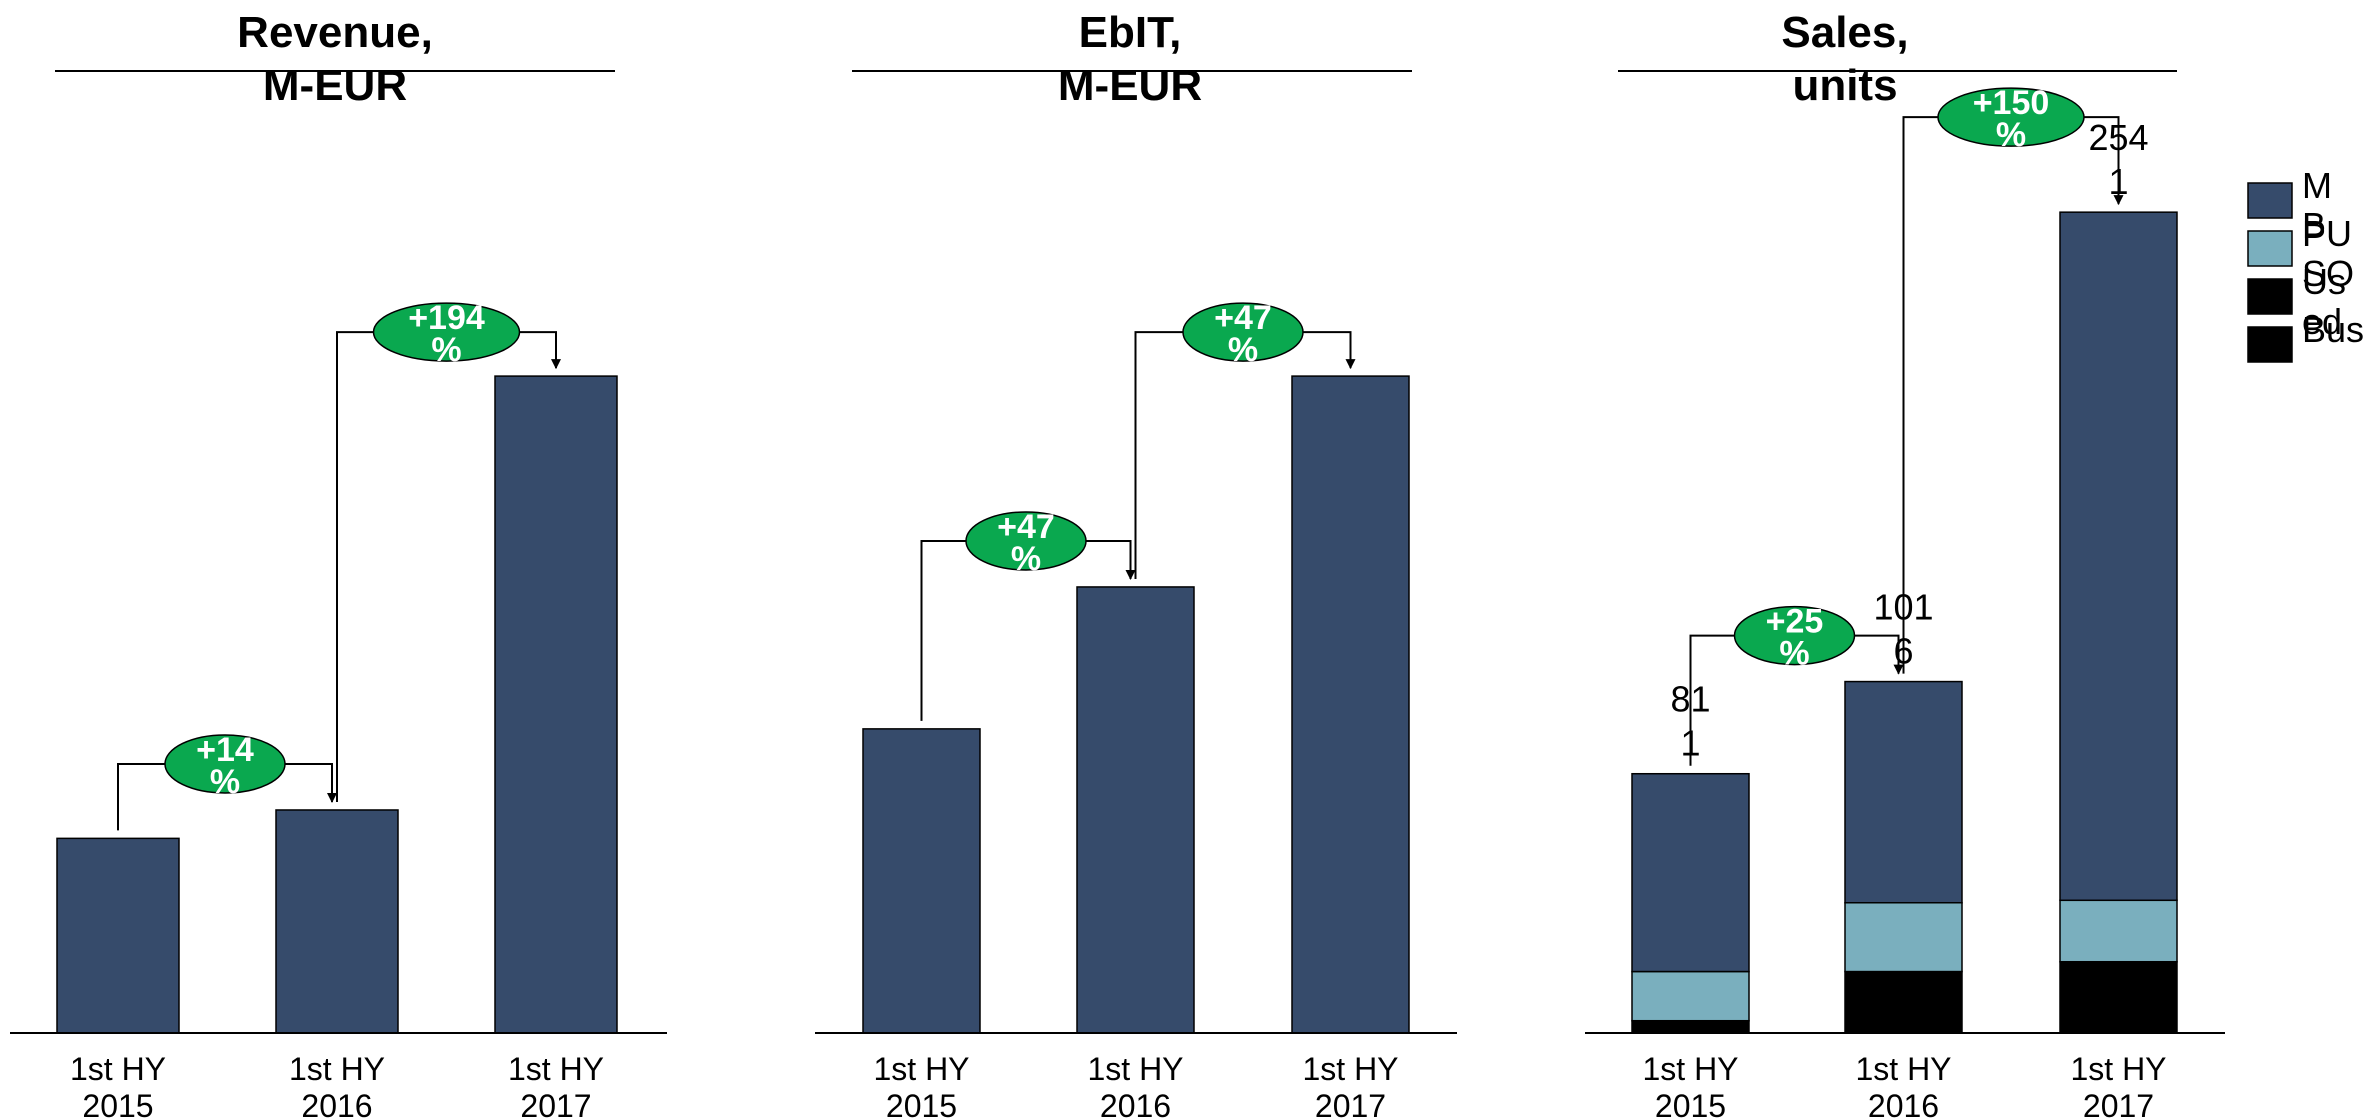  What do you see at coordinates (1844, 59) in the screenshot?
I see `chart-title: Sales, units` at bounding box center [1844, 59].